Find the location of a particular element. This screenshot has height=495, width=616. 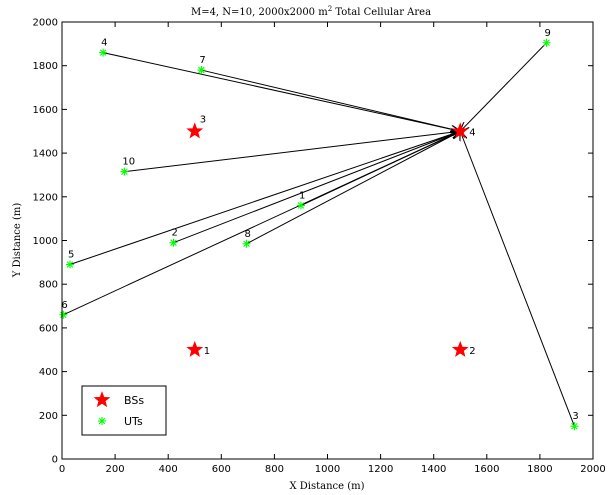

ut-label: 5 is located at coordinates (71, 255).